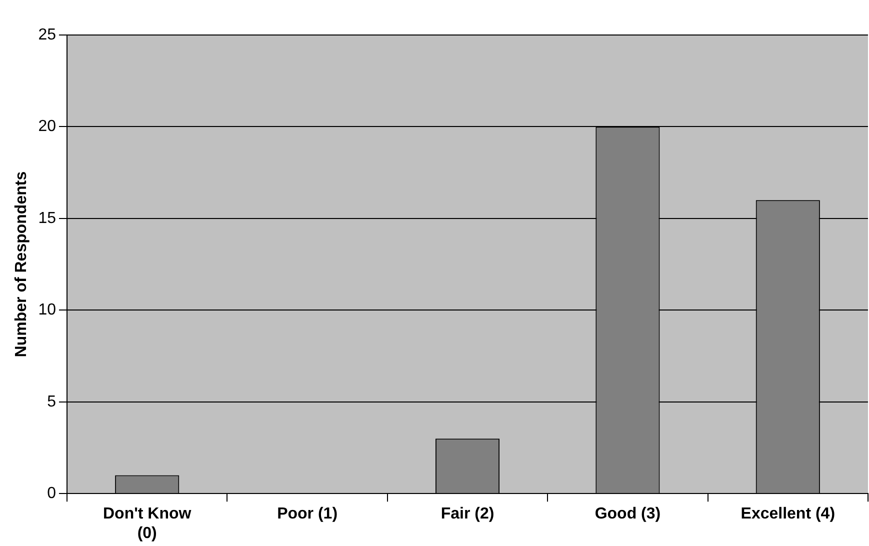 This screenshot has width=869, height=546. I want to click on x-tick-label: Excellent (4), so click(788, 514).